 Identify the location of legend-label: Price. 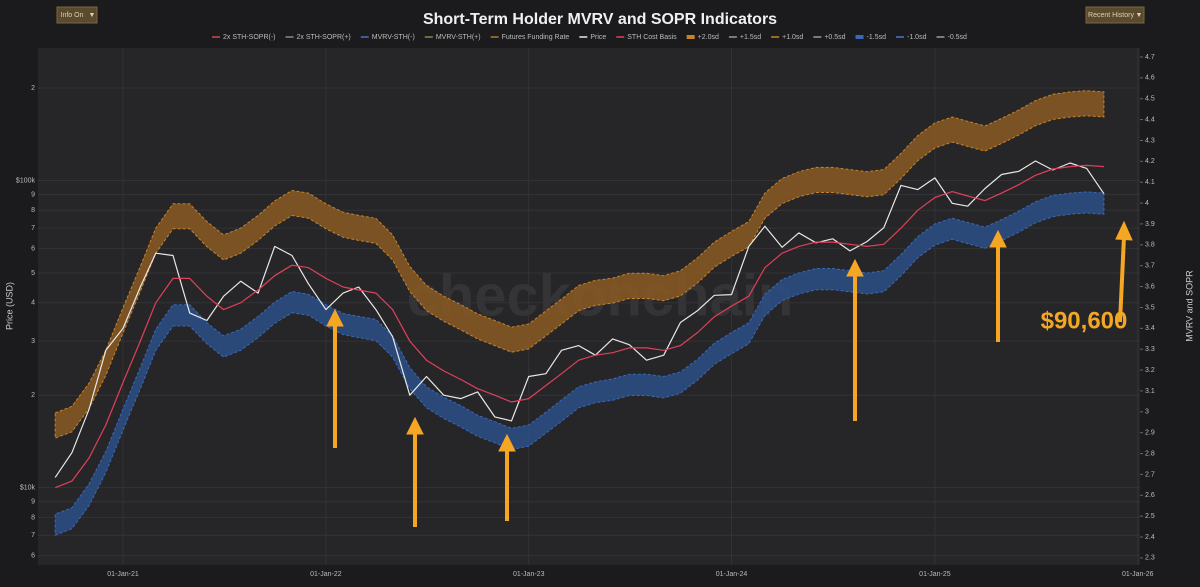
(598, 37).